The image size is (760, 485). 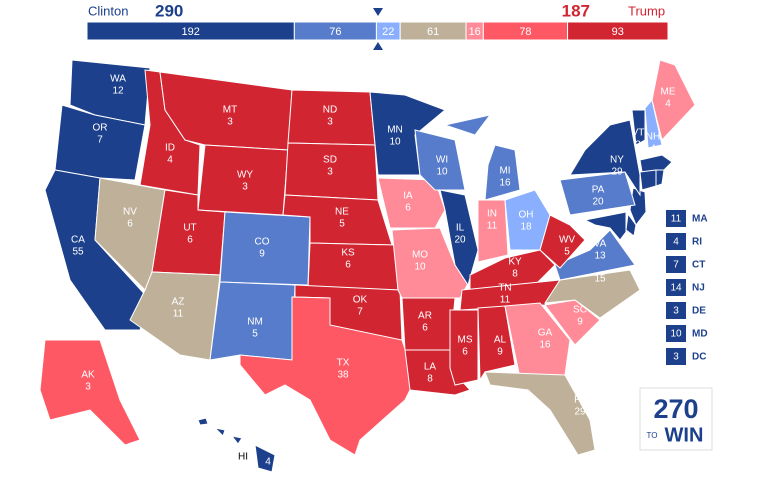 What do you see at coordinates (169, 10) in the screenshot?
I see `clinton-votes: 290` at bounding box center [169, 10].